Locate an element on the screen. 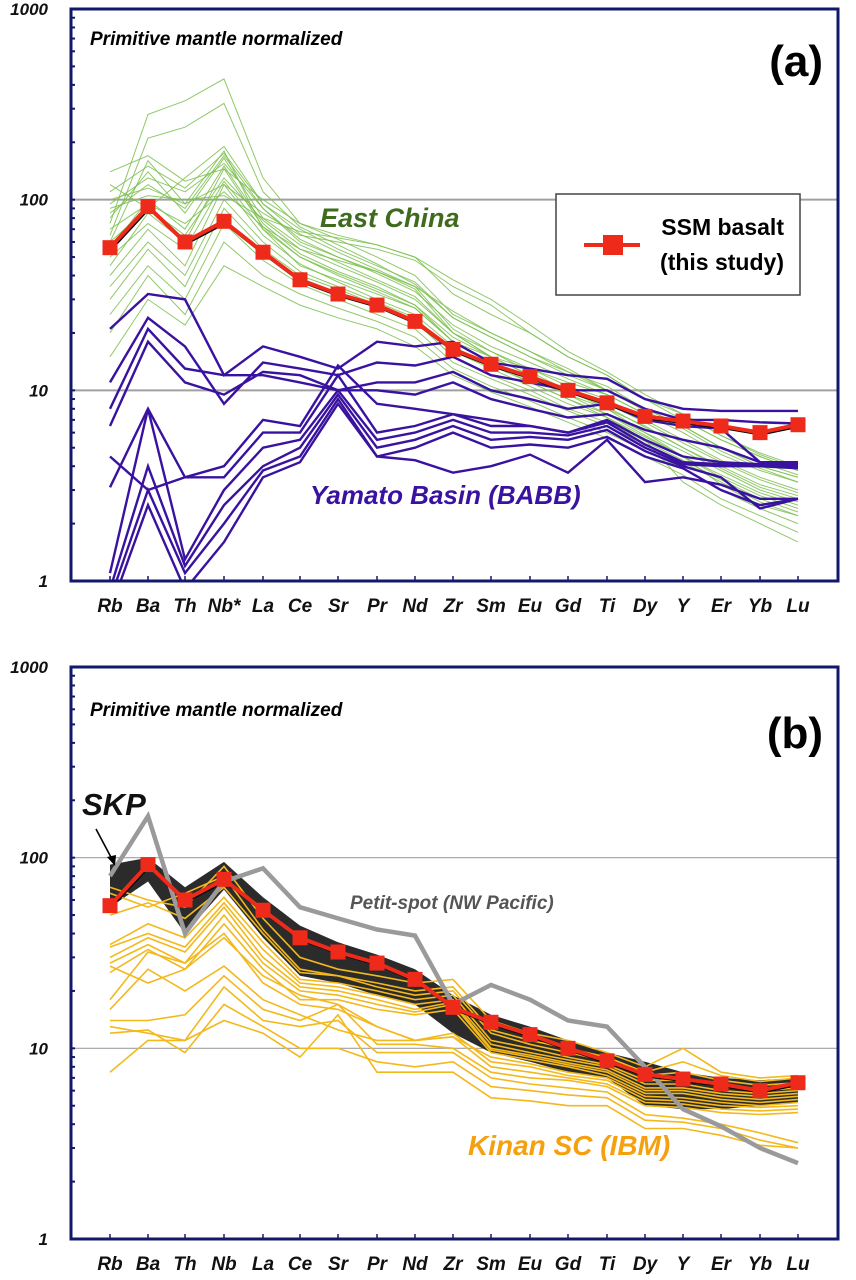  y-axis-labels: 1 10 100 1000 is located at coordinates (29, 295).